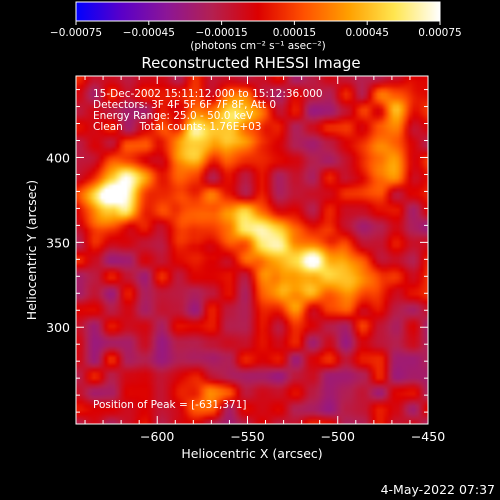 The image size is (500, 500). What do you see at coordinates (250, 63) in the screenshot?
I see `chart-title: Reconstructed RHESSI Image` at bounding box center [250, 63].